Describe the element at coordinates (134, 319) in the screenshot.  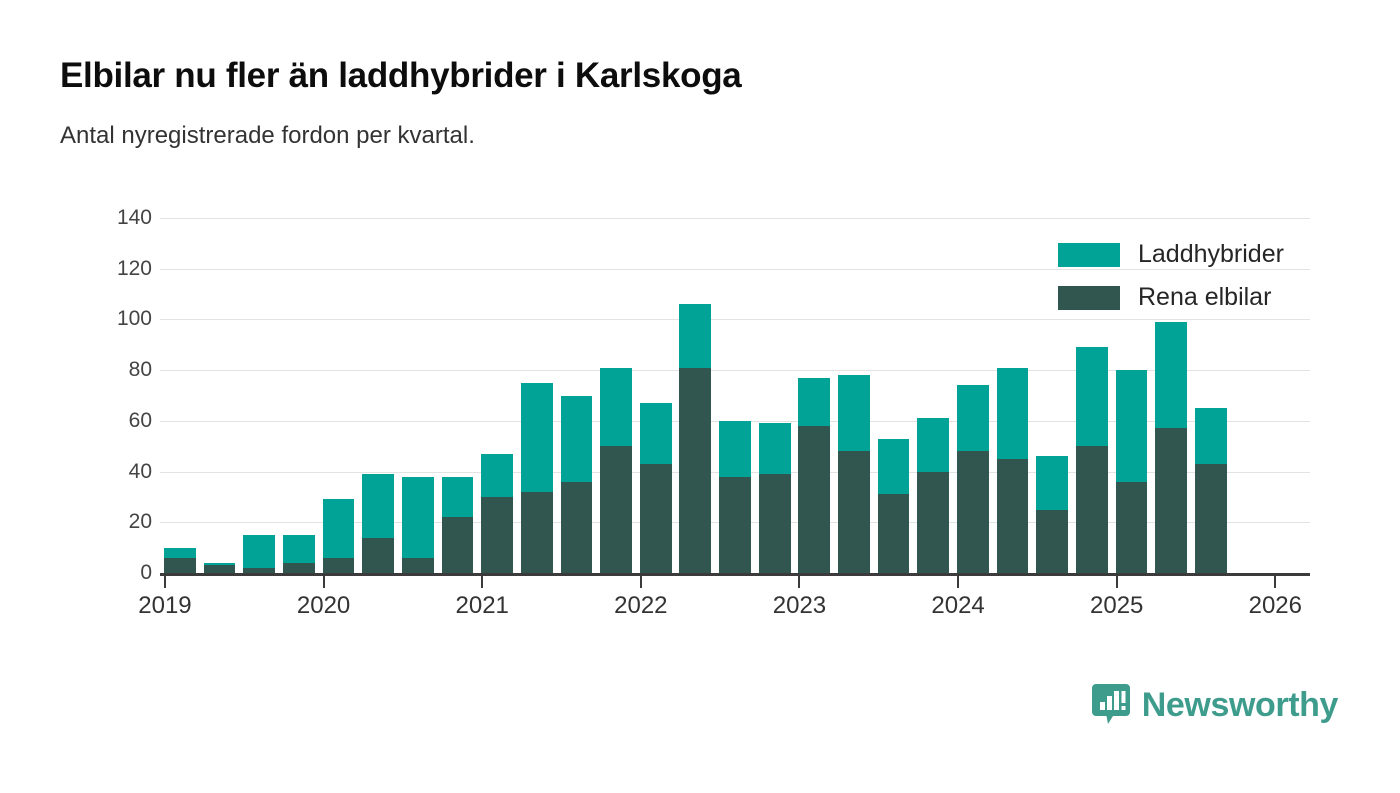
I see `y-axis-tick-label: 100` at that location.